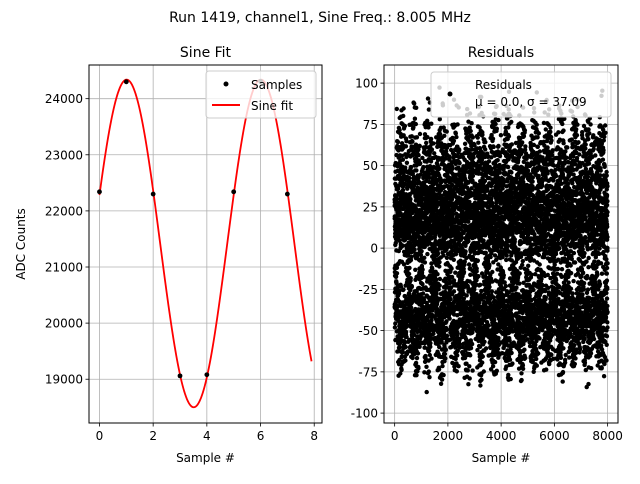  Describe the element at coordinates (100, 436) in the screenshot. I see `sine-fit-x-tick-label: 0` at that location.